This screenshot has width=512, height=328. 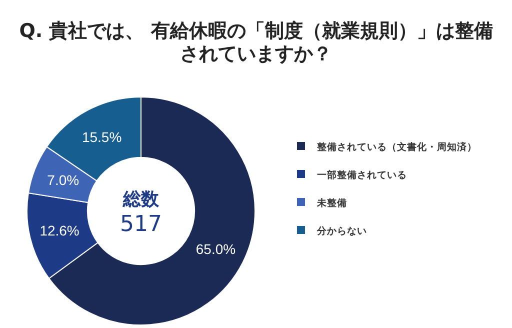 What do you see at coordinates (60, 230) in the screenshot?
I see `data-label: 12.6%` at bounding box center [60, 230].